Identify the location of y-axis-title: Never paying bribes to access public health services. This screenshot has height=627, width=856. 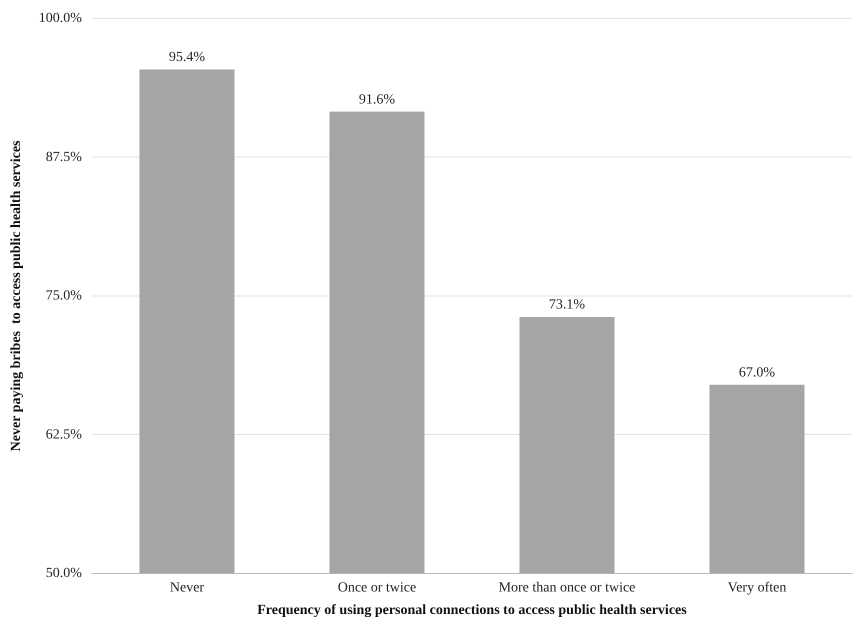
(16, 296).